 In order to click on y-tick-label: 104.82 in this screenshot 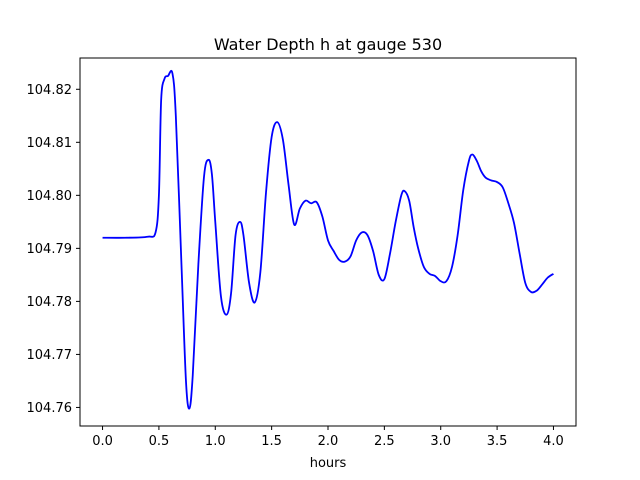, I will do `click(50, 90)`.